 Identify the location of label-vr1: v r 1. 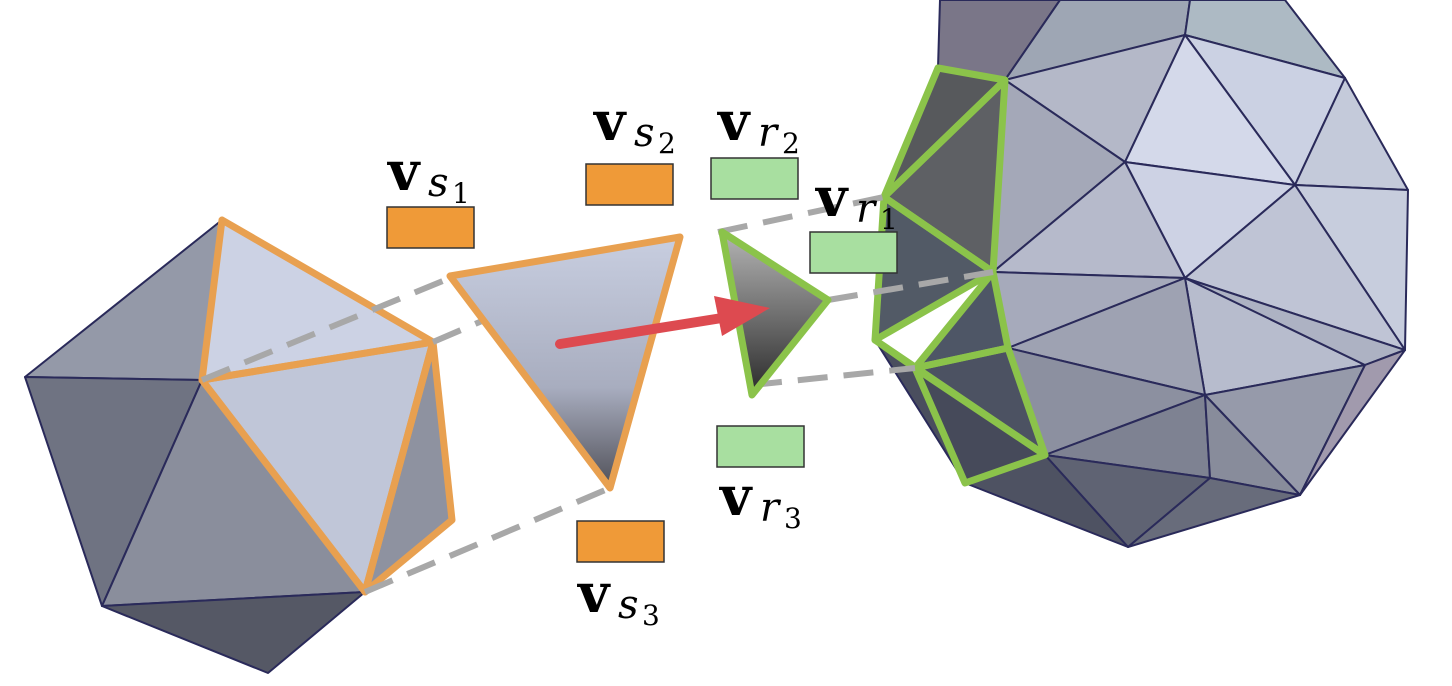
(856, 200).